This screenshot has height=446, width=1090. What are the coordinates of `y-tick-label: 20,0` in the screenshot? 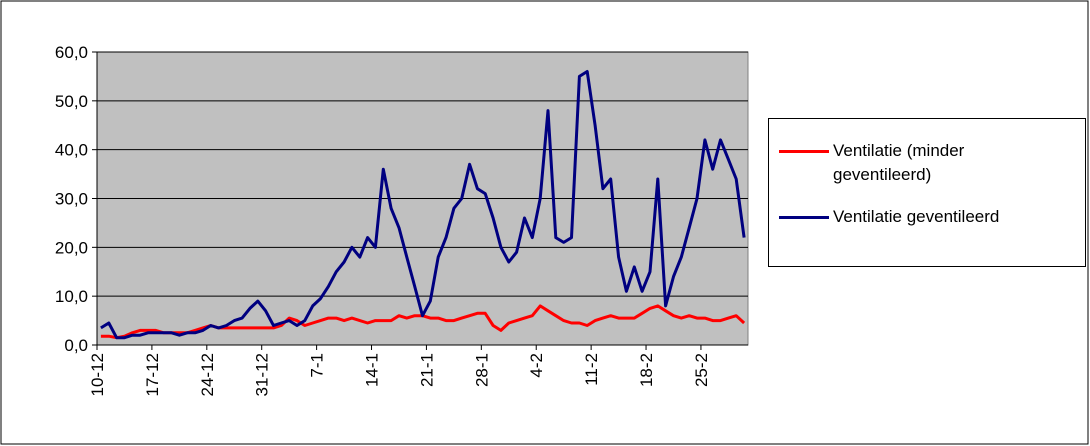 It's located at (71, 247).